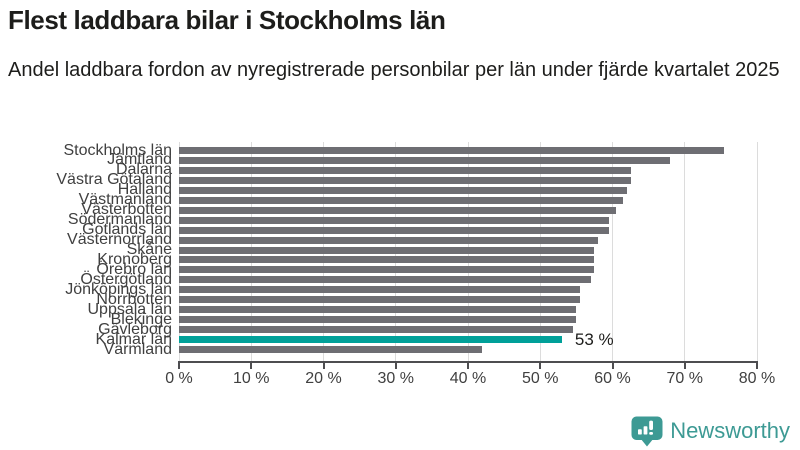 This screenshot has height=450, width=800. I want to click on y-axis-label: Västra Götaland, so click(114, 180).